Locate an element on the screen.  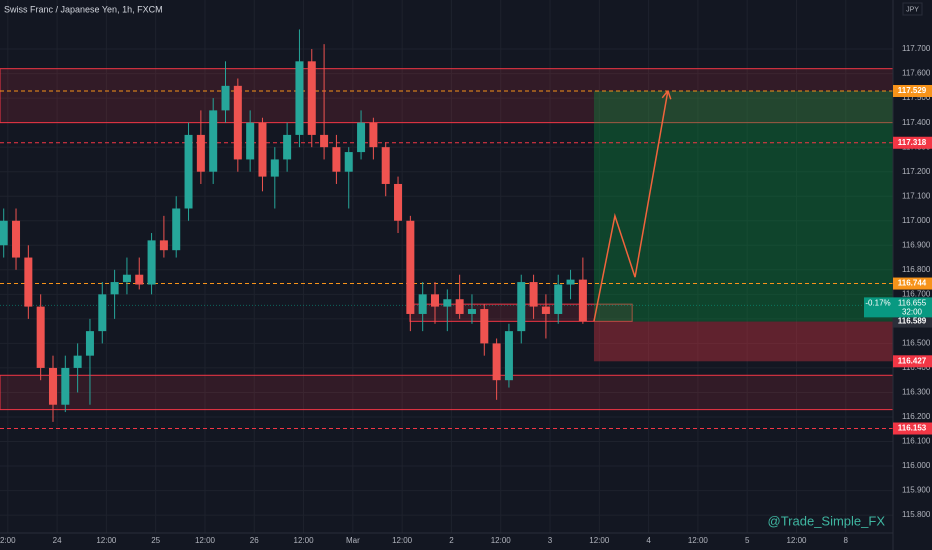
y-tick-label: 117.500 is located at coordinates (916, 97).